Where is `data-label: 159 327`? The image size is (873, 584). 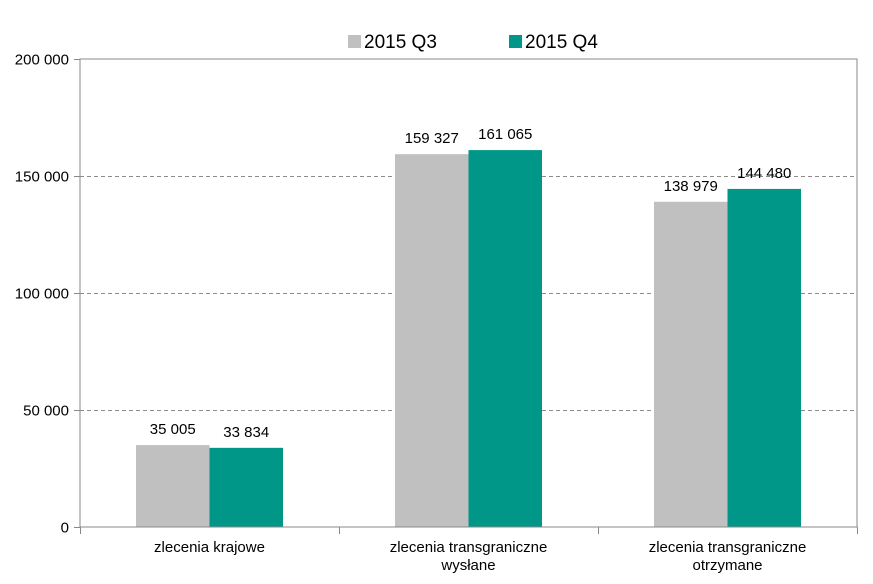 data-label: 159 327 is located at coordinates (432, 138).